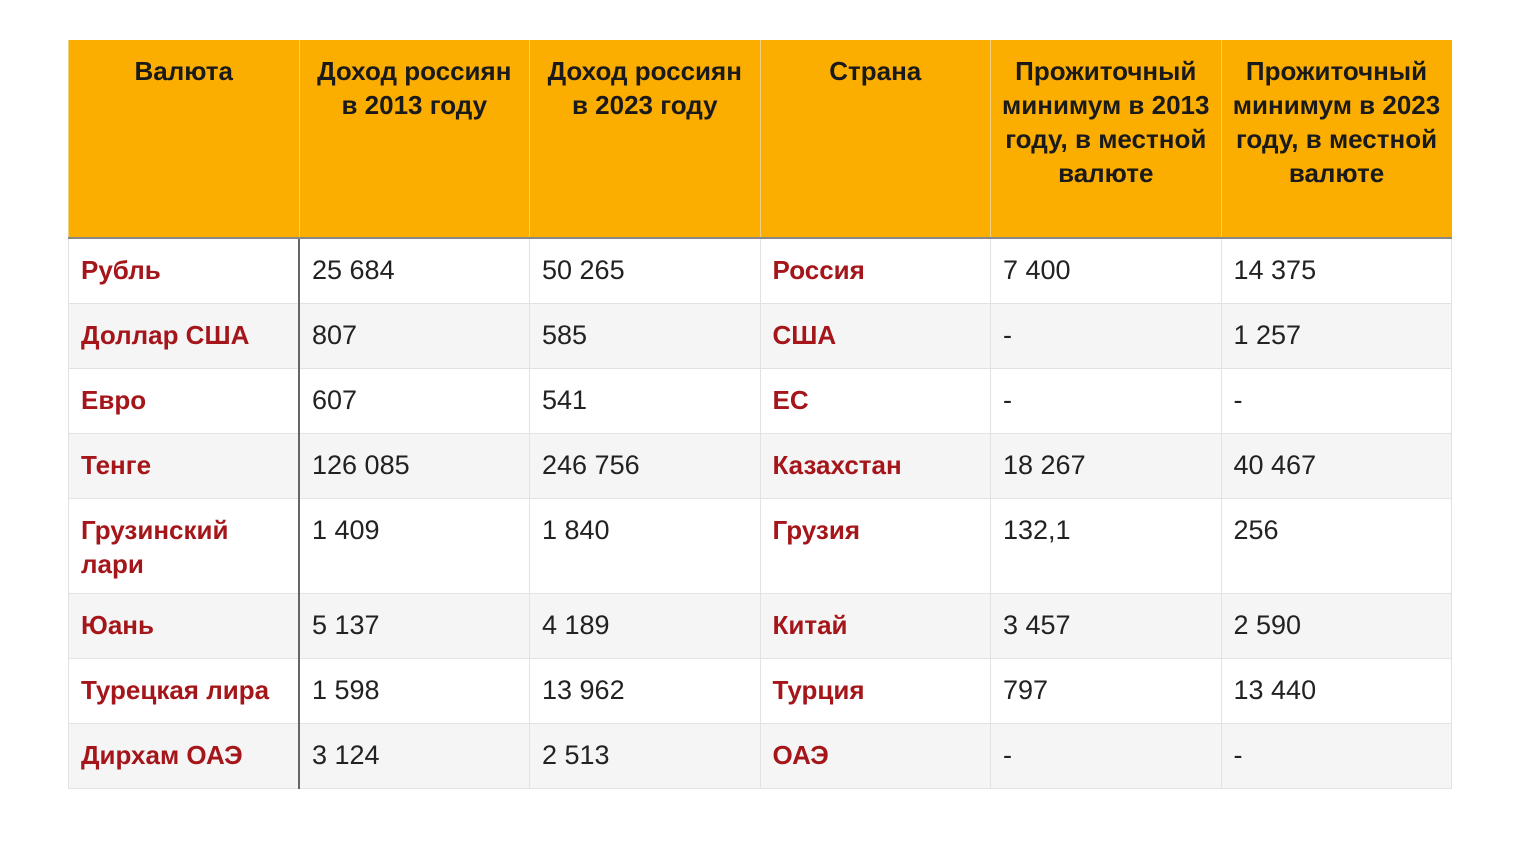 This screenshot has height=859, width=1536. Describe the element at coordinates (184, 400) in the screenshot. I see `row-label: Евро` at that location.